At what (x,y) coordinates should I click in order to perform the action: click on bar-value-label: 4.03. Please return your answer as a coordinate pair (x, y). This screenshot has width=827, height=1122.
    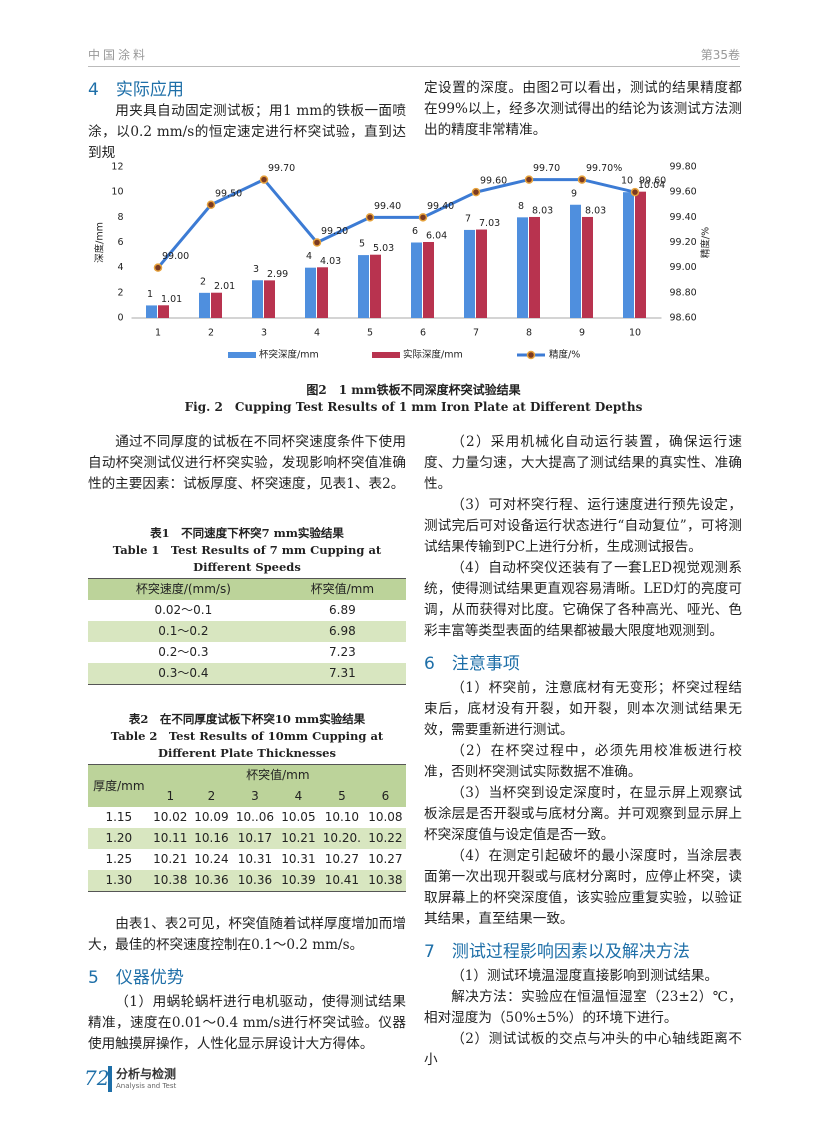
    Looking at the image, I should click on (330, 261).